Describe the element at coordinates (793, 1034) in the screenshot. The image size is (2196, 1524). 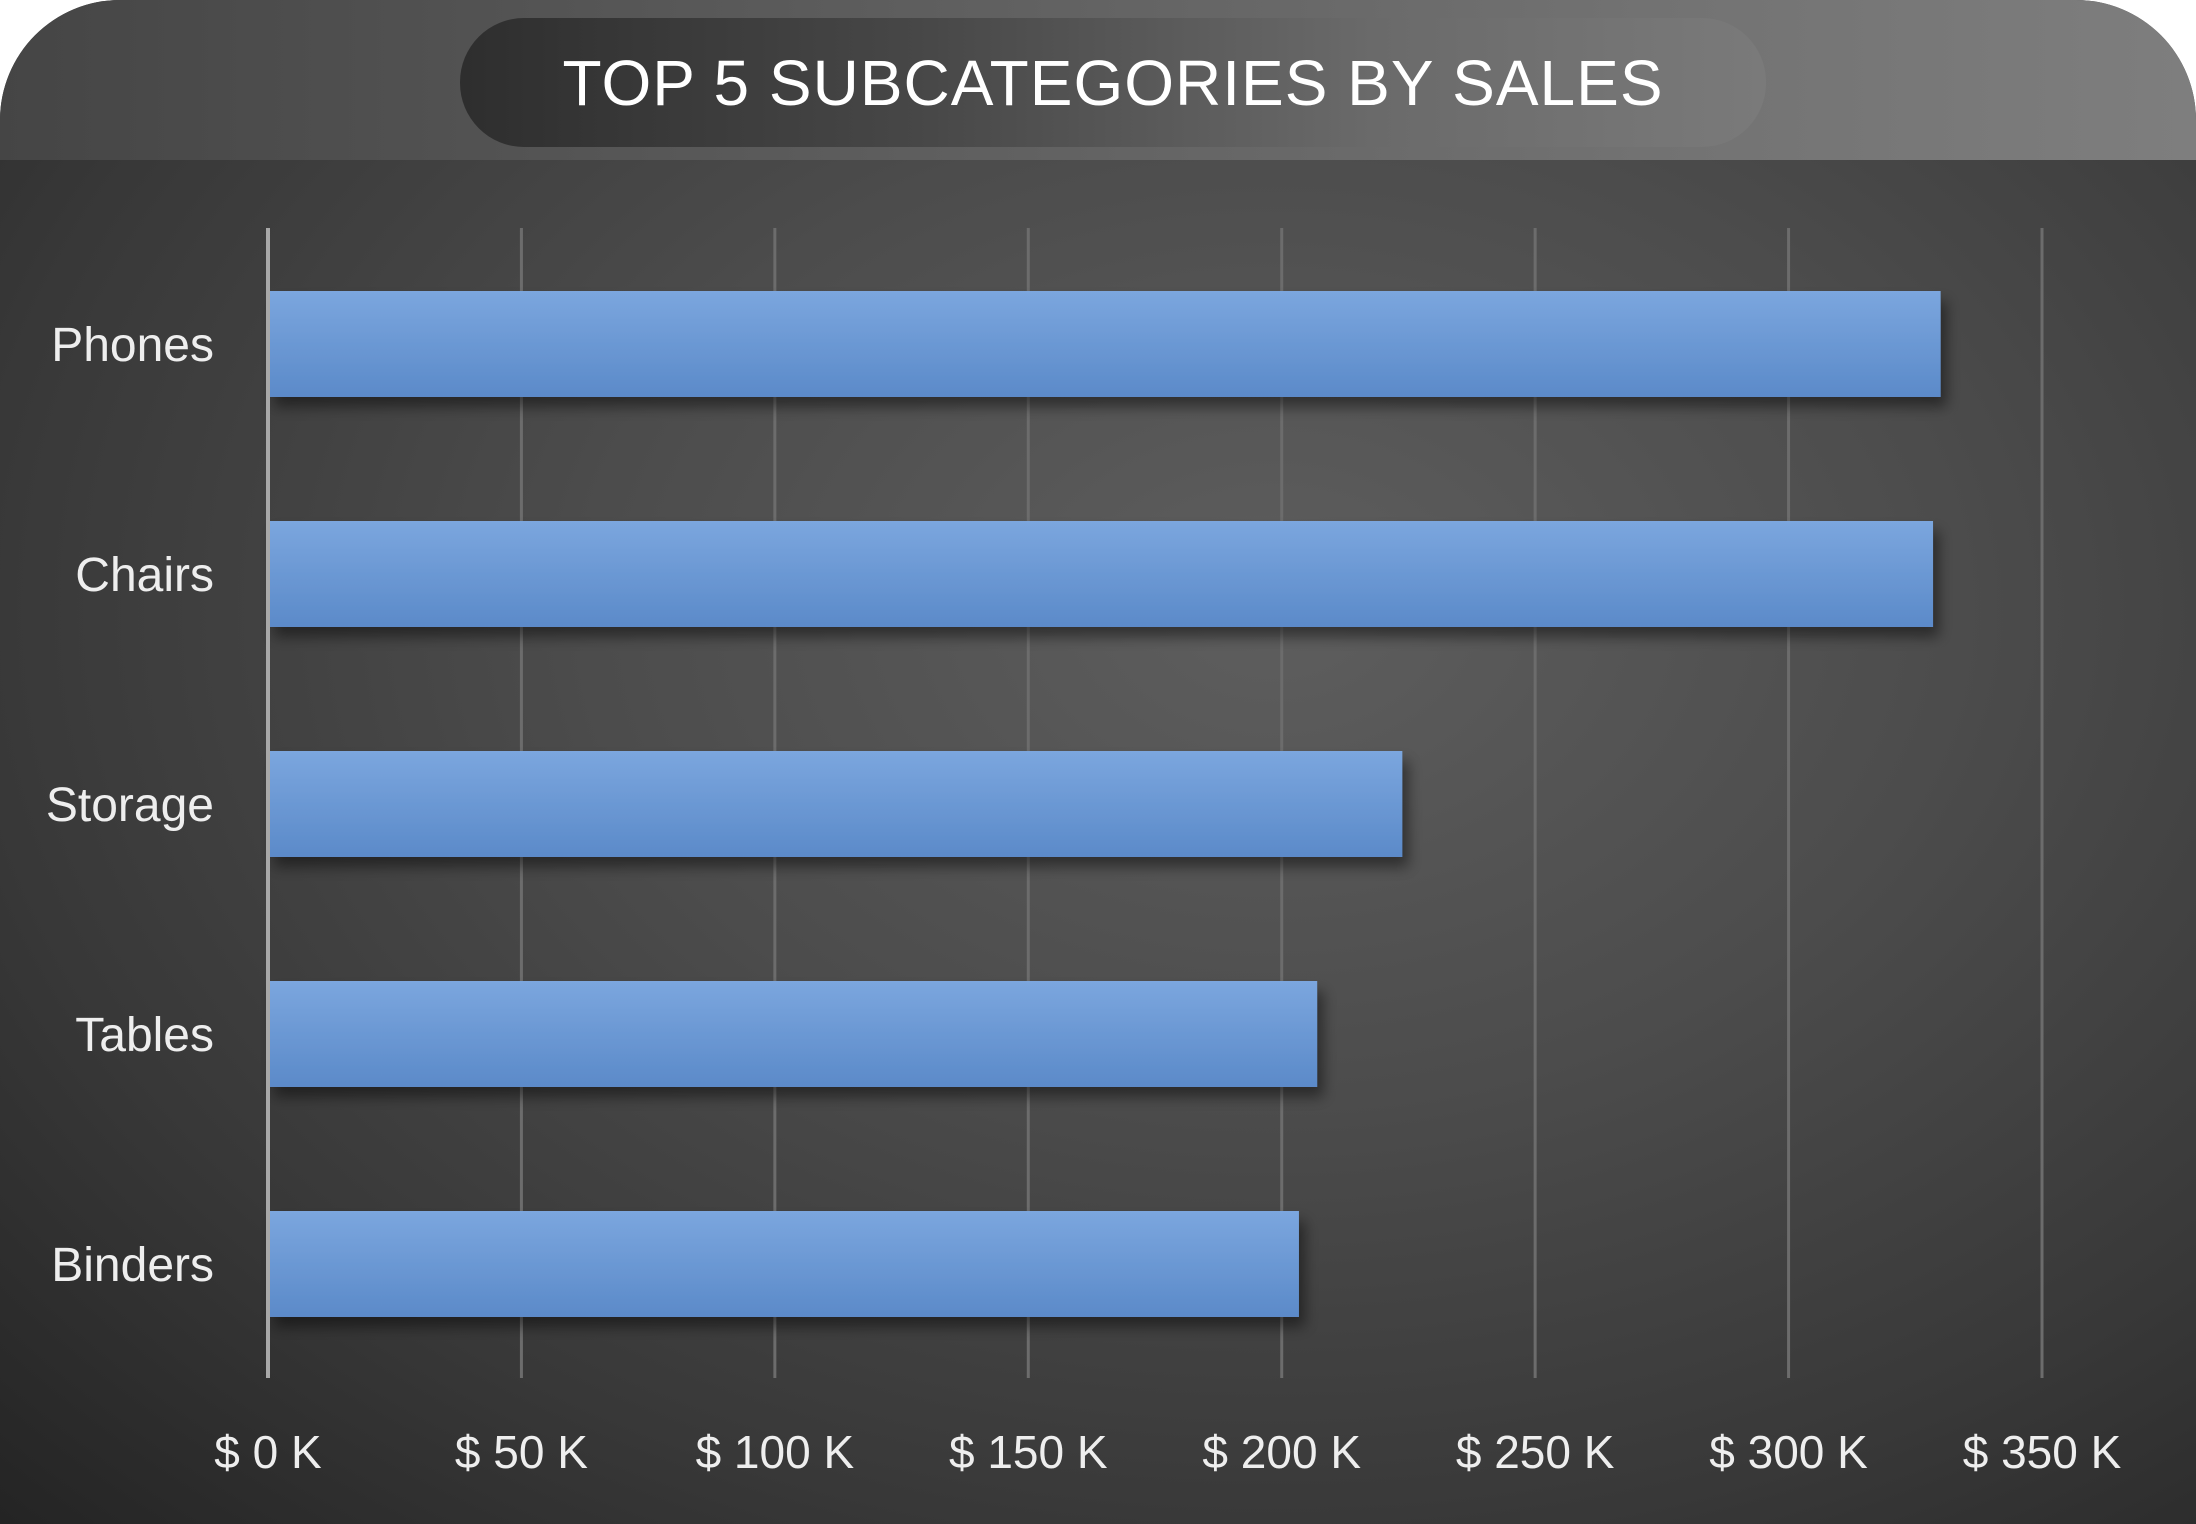
I see `bar-tables` at that location.